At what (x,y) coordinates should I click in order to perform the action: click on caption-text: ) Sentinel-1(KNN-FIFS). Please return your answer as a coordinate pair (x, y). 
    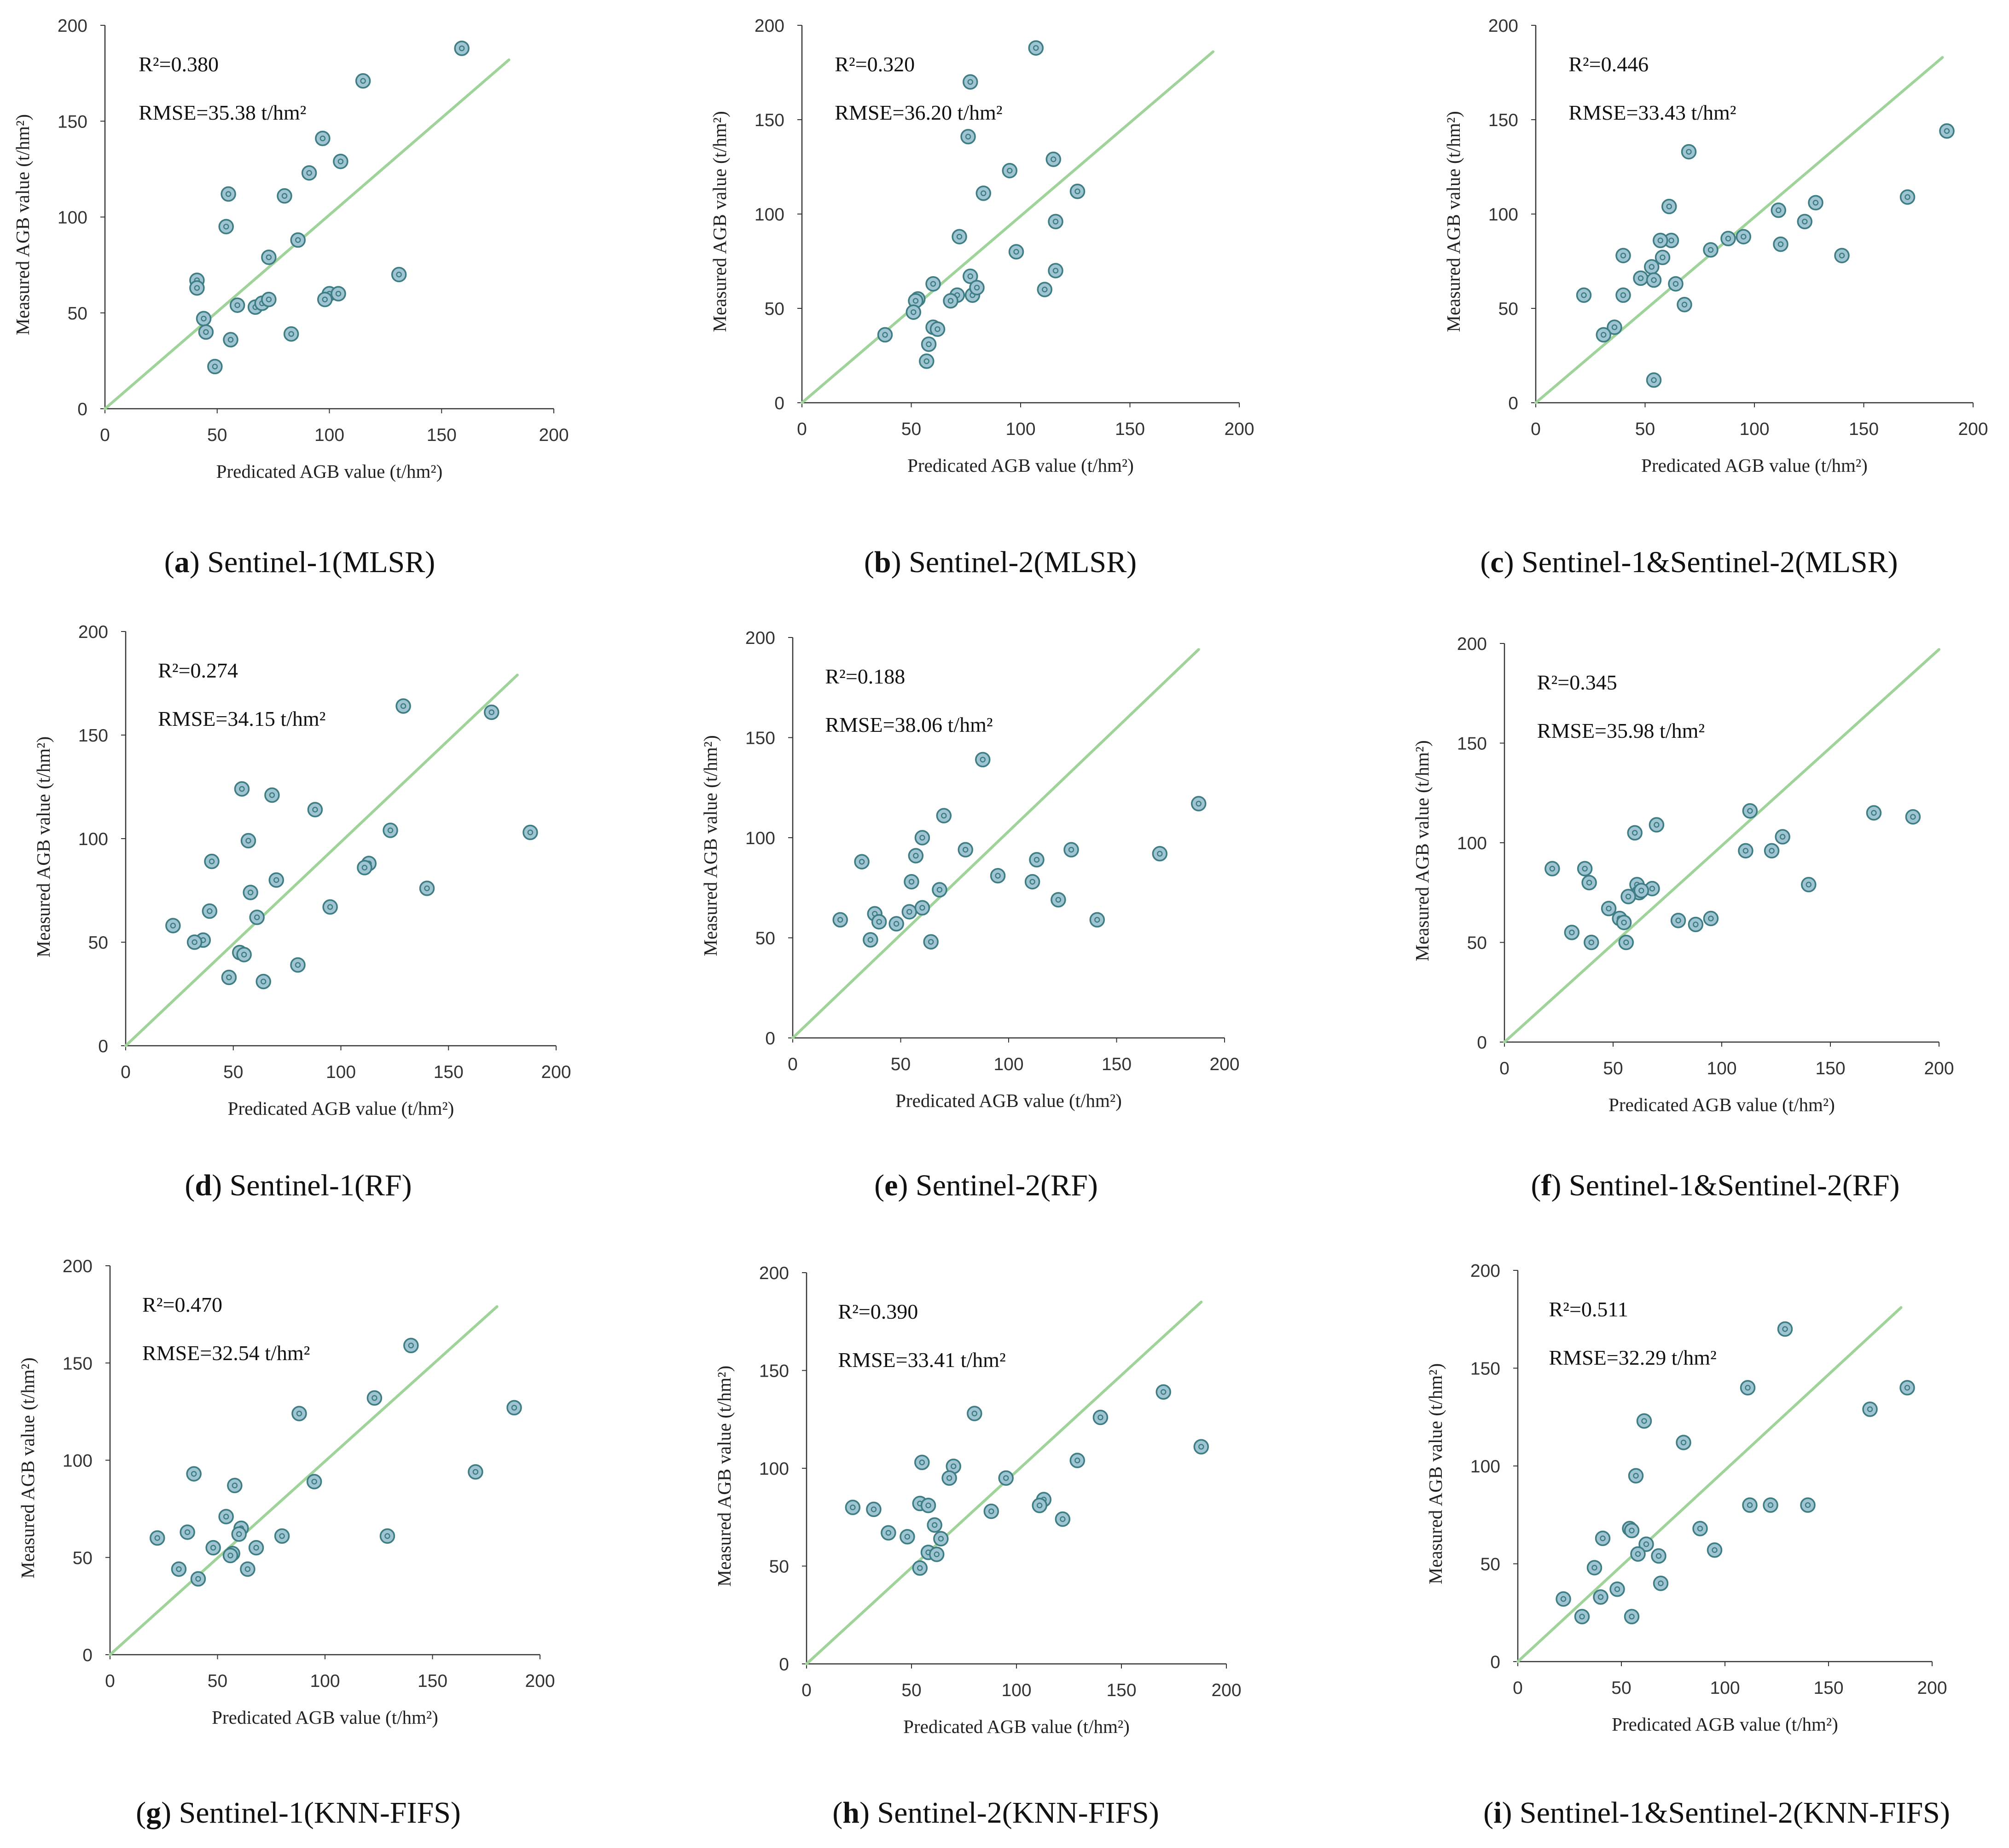
    Looking at the image, I should click on (311, 1813).